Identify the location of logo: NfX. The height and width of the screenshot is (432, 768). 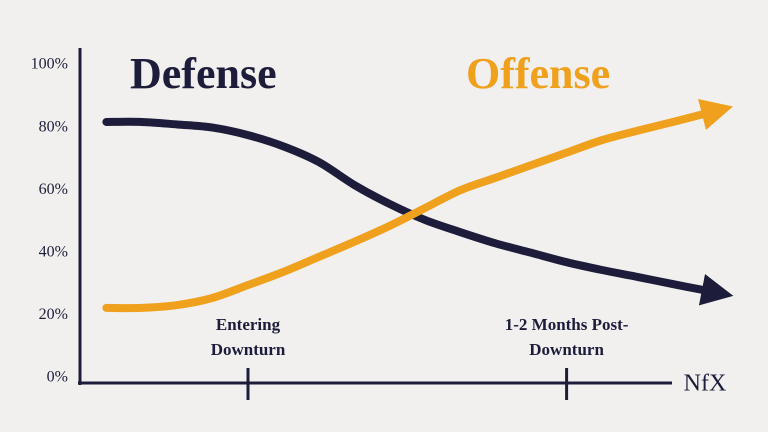
(705, 384).